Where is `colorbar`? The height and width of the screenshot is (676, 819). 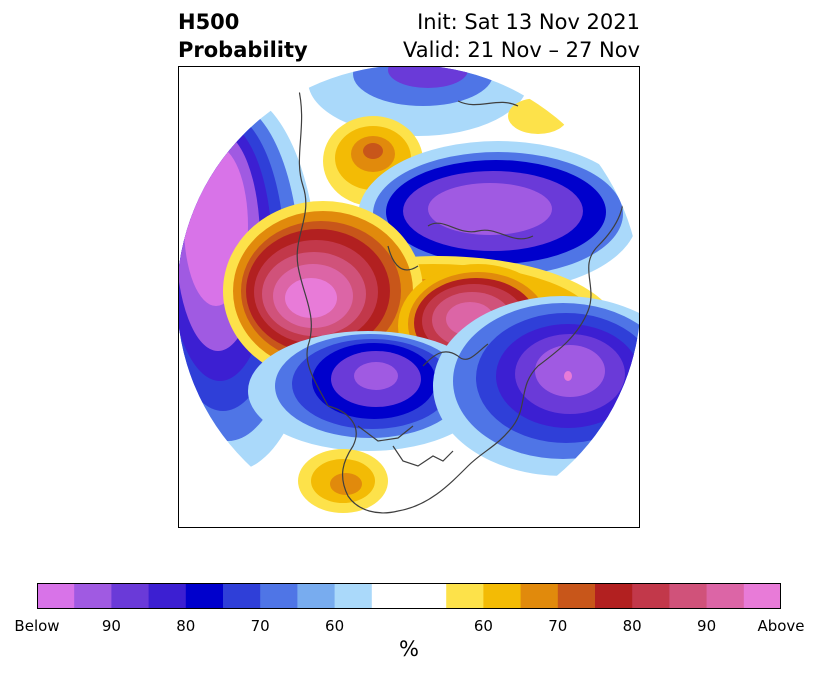
colorbar is located at coordinates (409, 596).